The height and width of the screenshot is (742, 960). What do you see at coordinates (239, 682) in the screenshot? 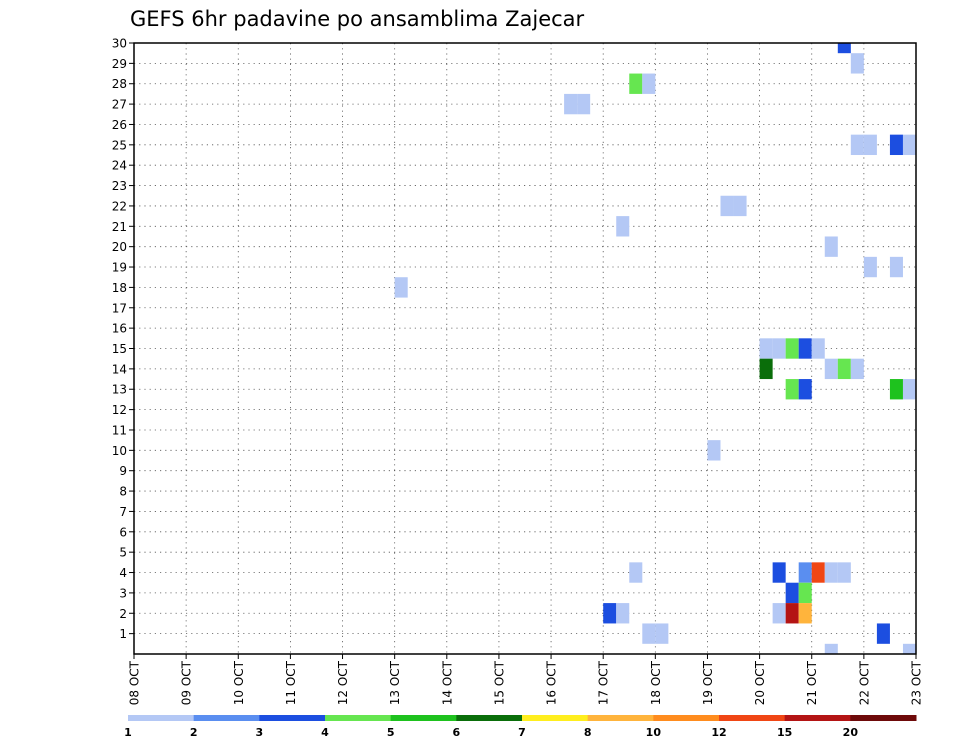
I see `x-tick-label: 10 OCT` at bounding box center [239, 682].